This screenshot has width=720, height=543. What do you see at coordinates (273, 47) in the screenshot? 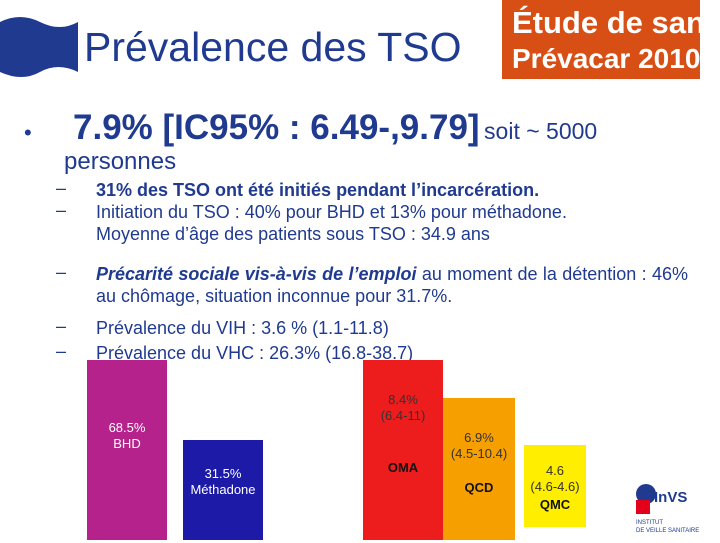
I see `page-title: Prévalence des TSO` at bounding box center [273, 47].